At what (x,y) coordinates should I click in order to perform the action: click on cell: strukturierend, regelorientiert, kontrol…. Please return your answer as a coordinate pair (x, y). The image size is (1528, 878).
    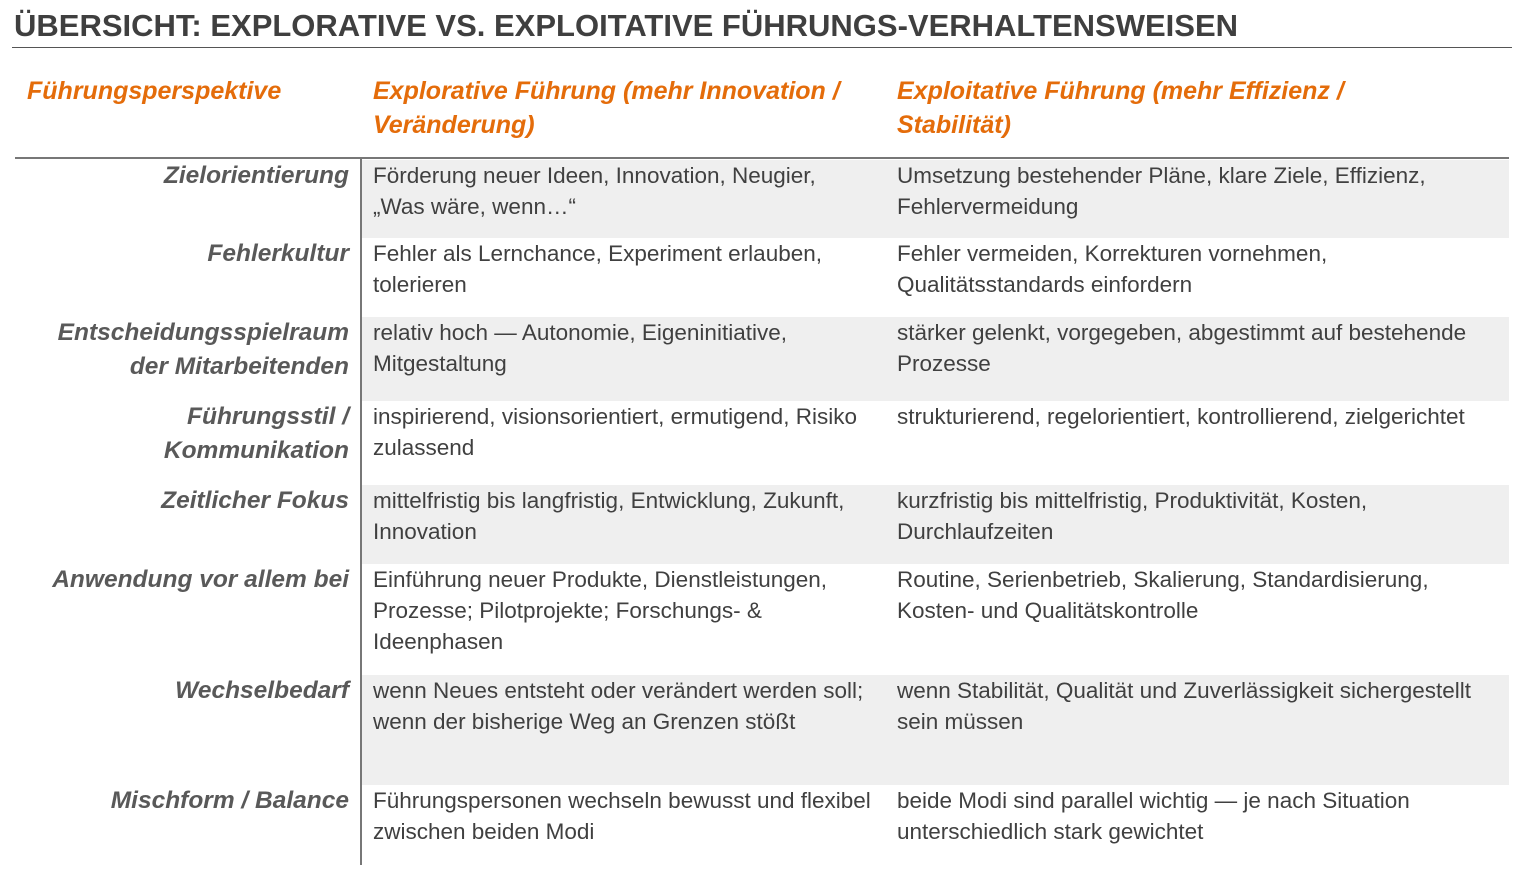
    Looking at the image, I should click on (1181, 416).